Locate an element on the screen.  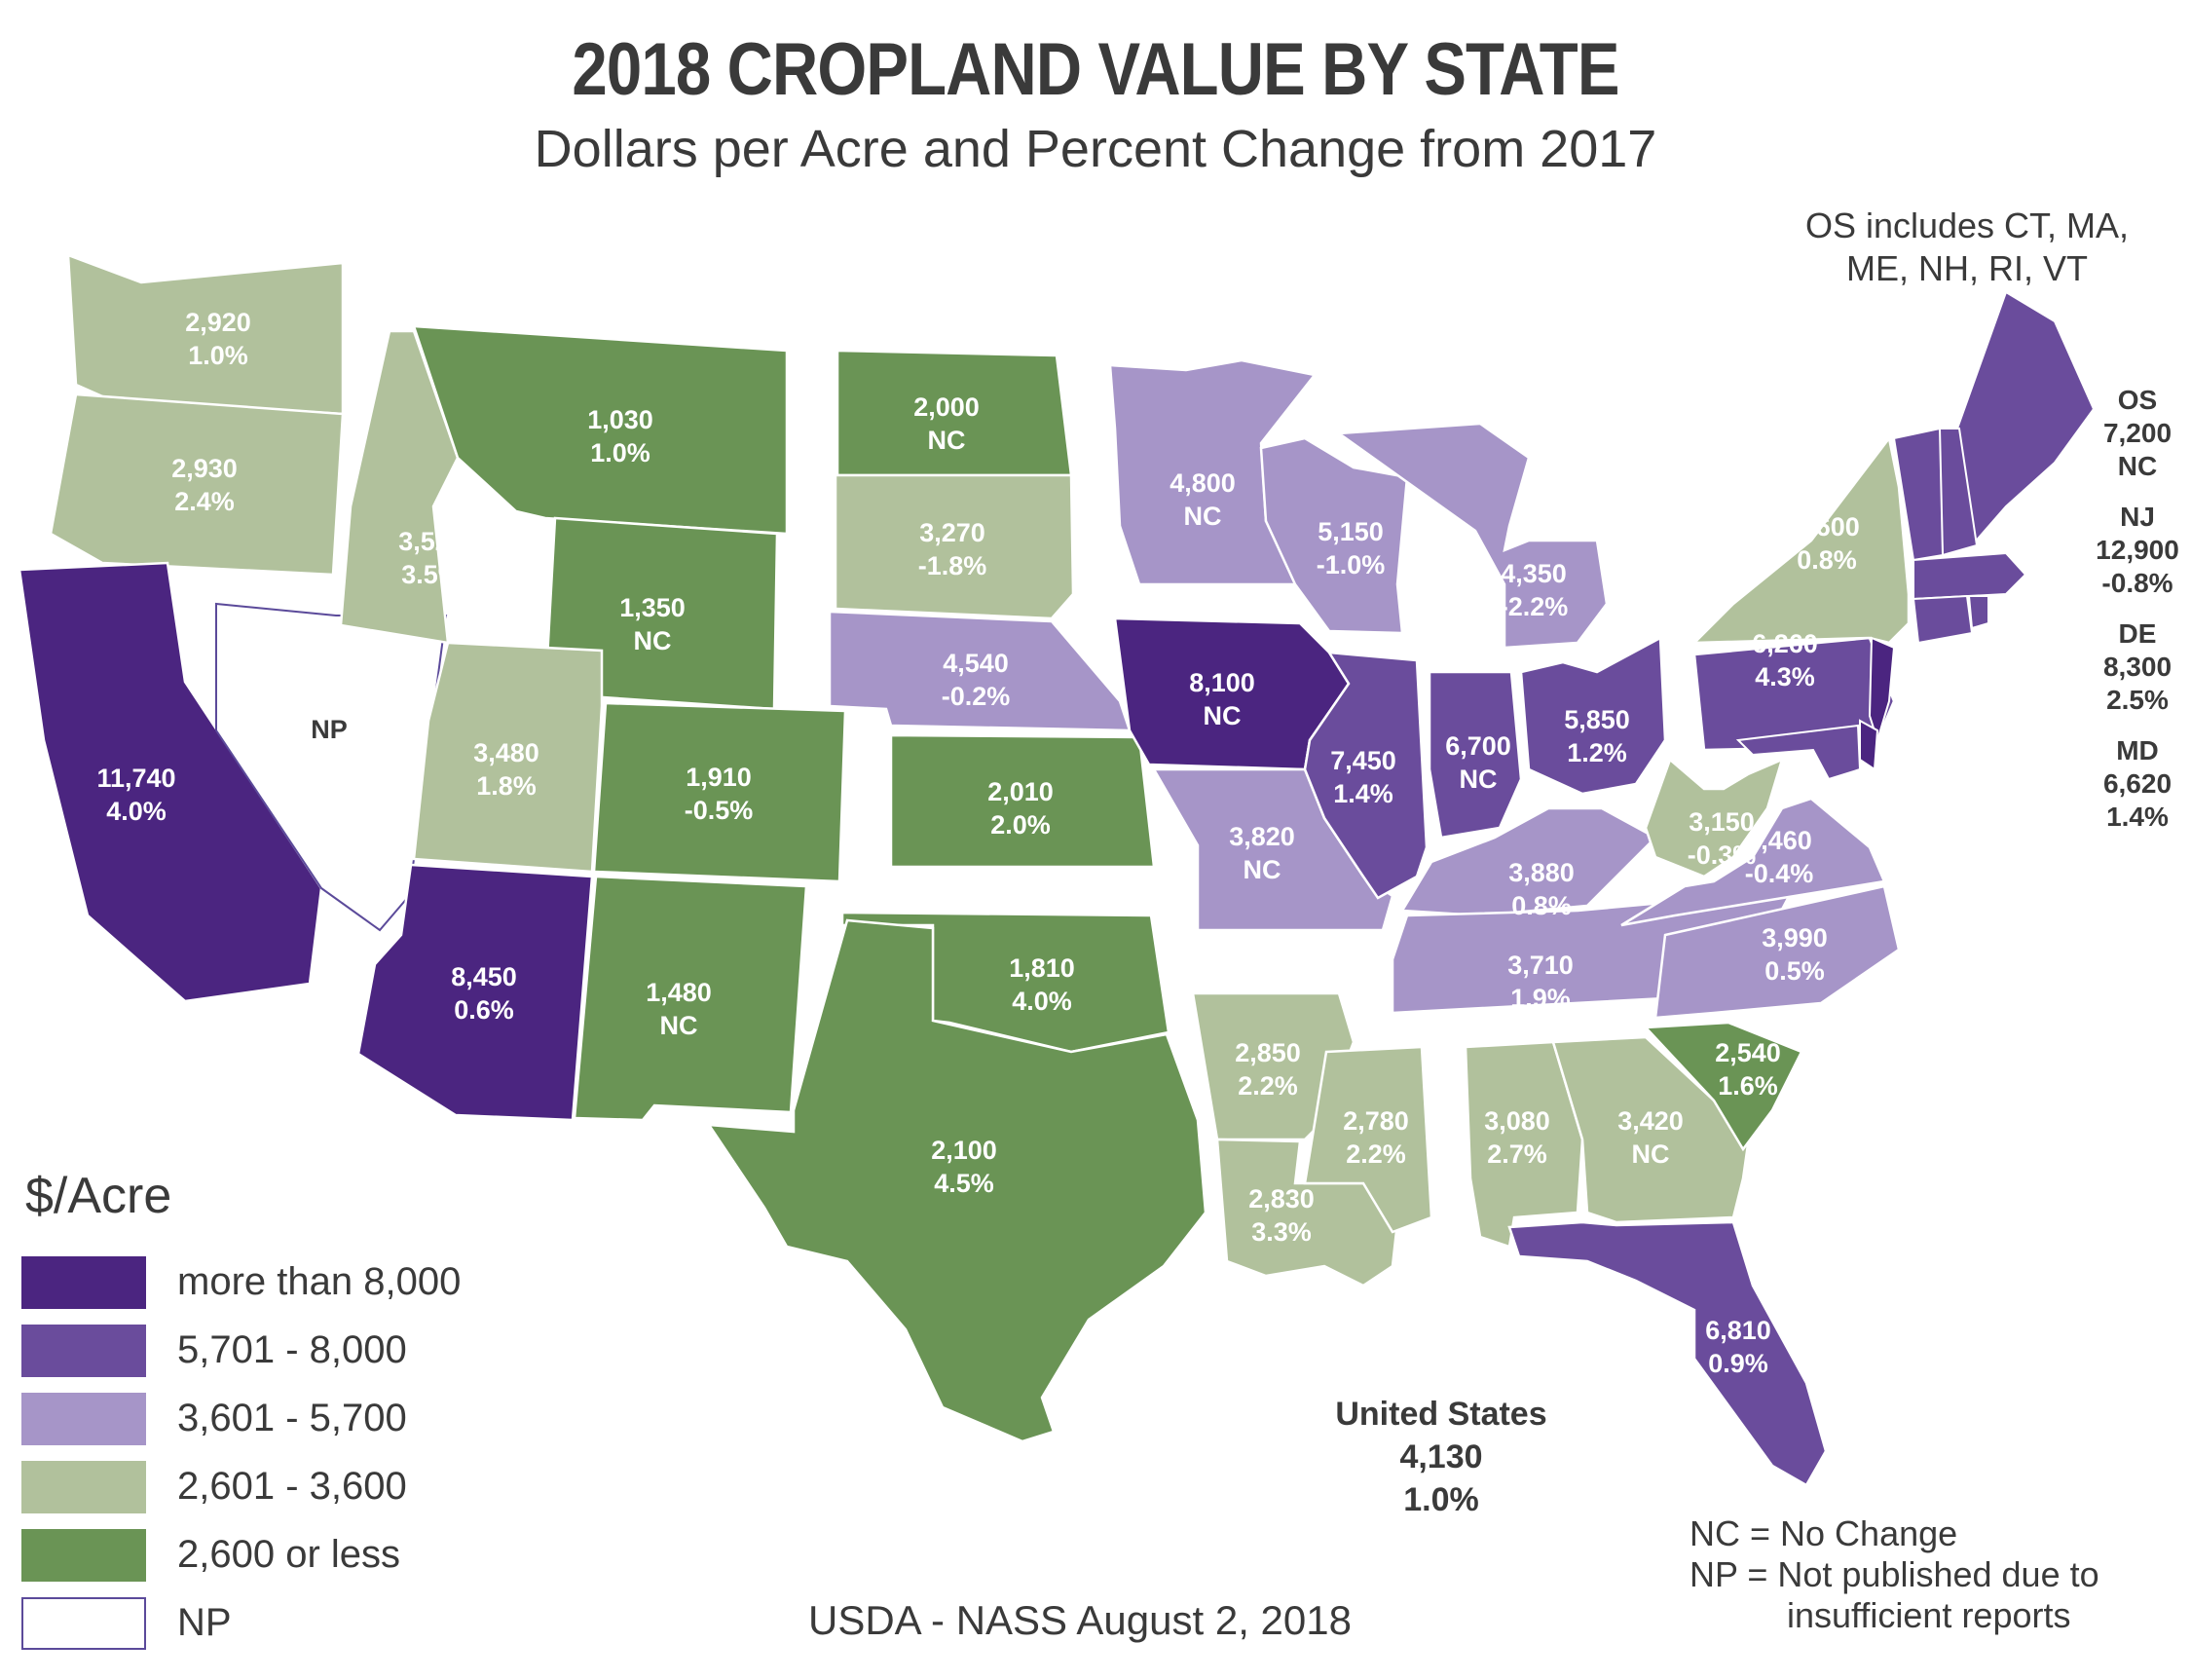
os-includes-note: OS includes CT, MA, ME, NH, RI, VT is located at coordinates (1967, 246).